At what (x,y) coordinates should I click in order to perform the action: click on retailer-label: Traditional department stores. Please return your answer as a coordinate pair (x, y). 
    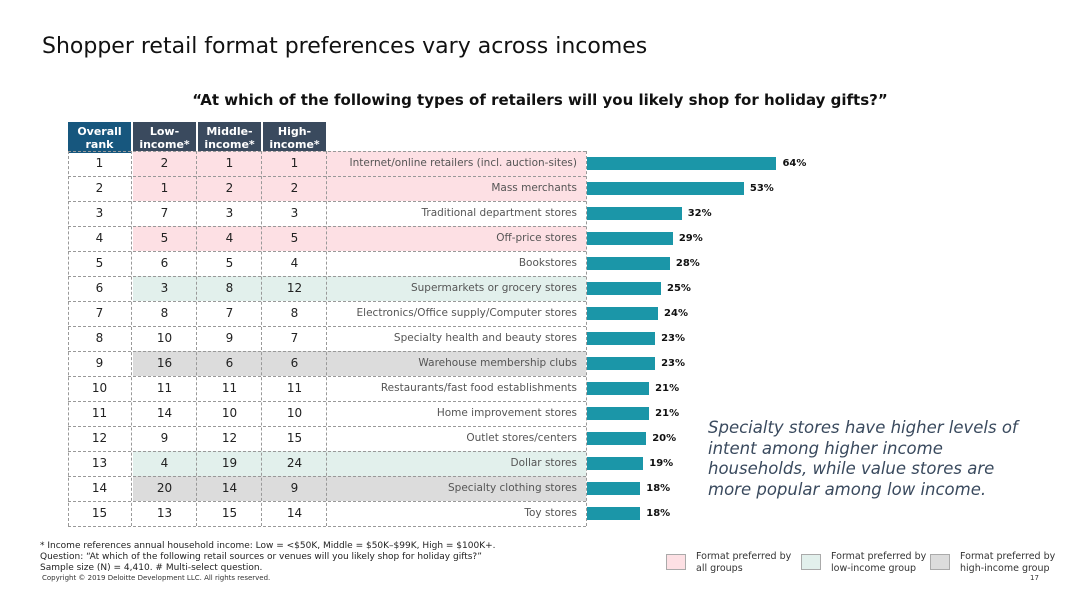
    Looking at the image, I should click on (499, 213).